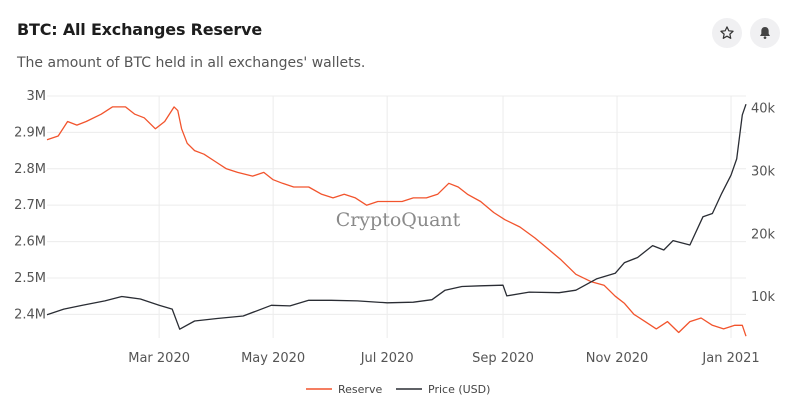 This screenshot has width=800, height=420. I want to click on y-left-tick-label: 2.6M, so click(30, 242).